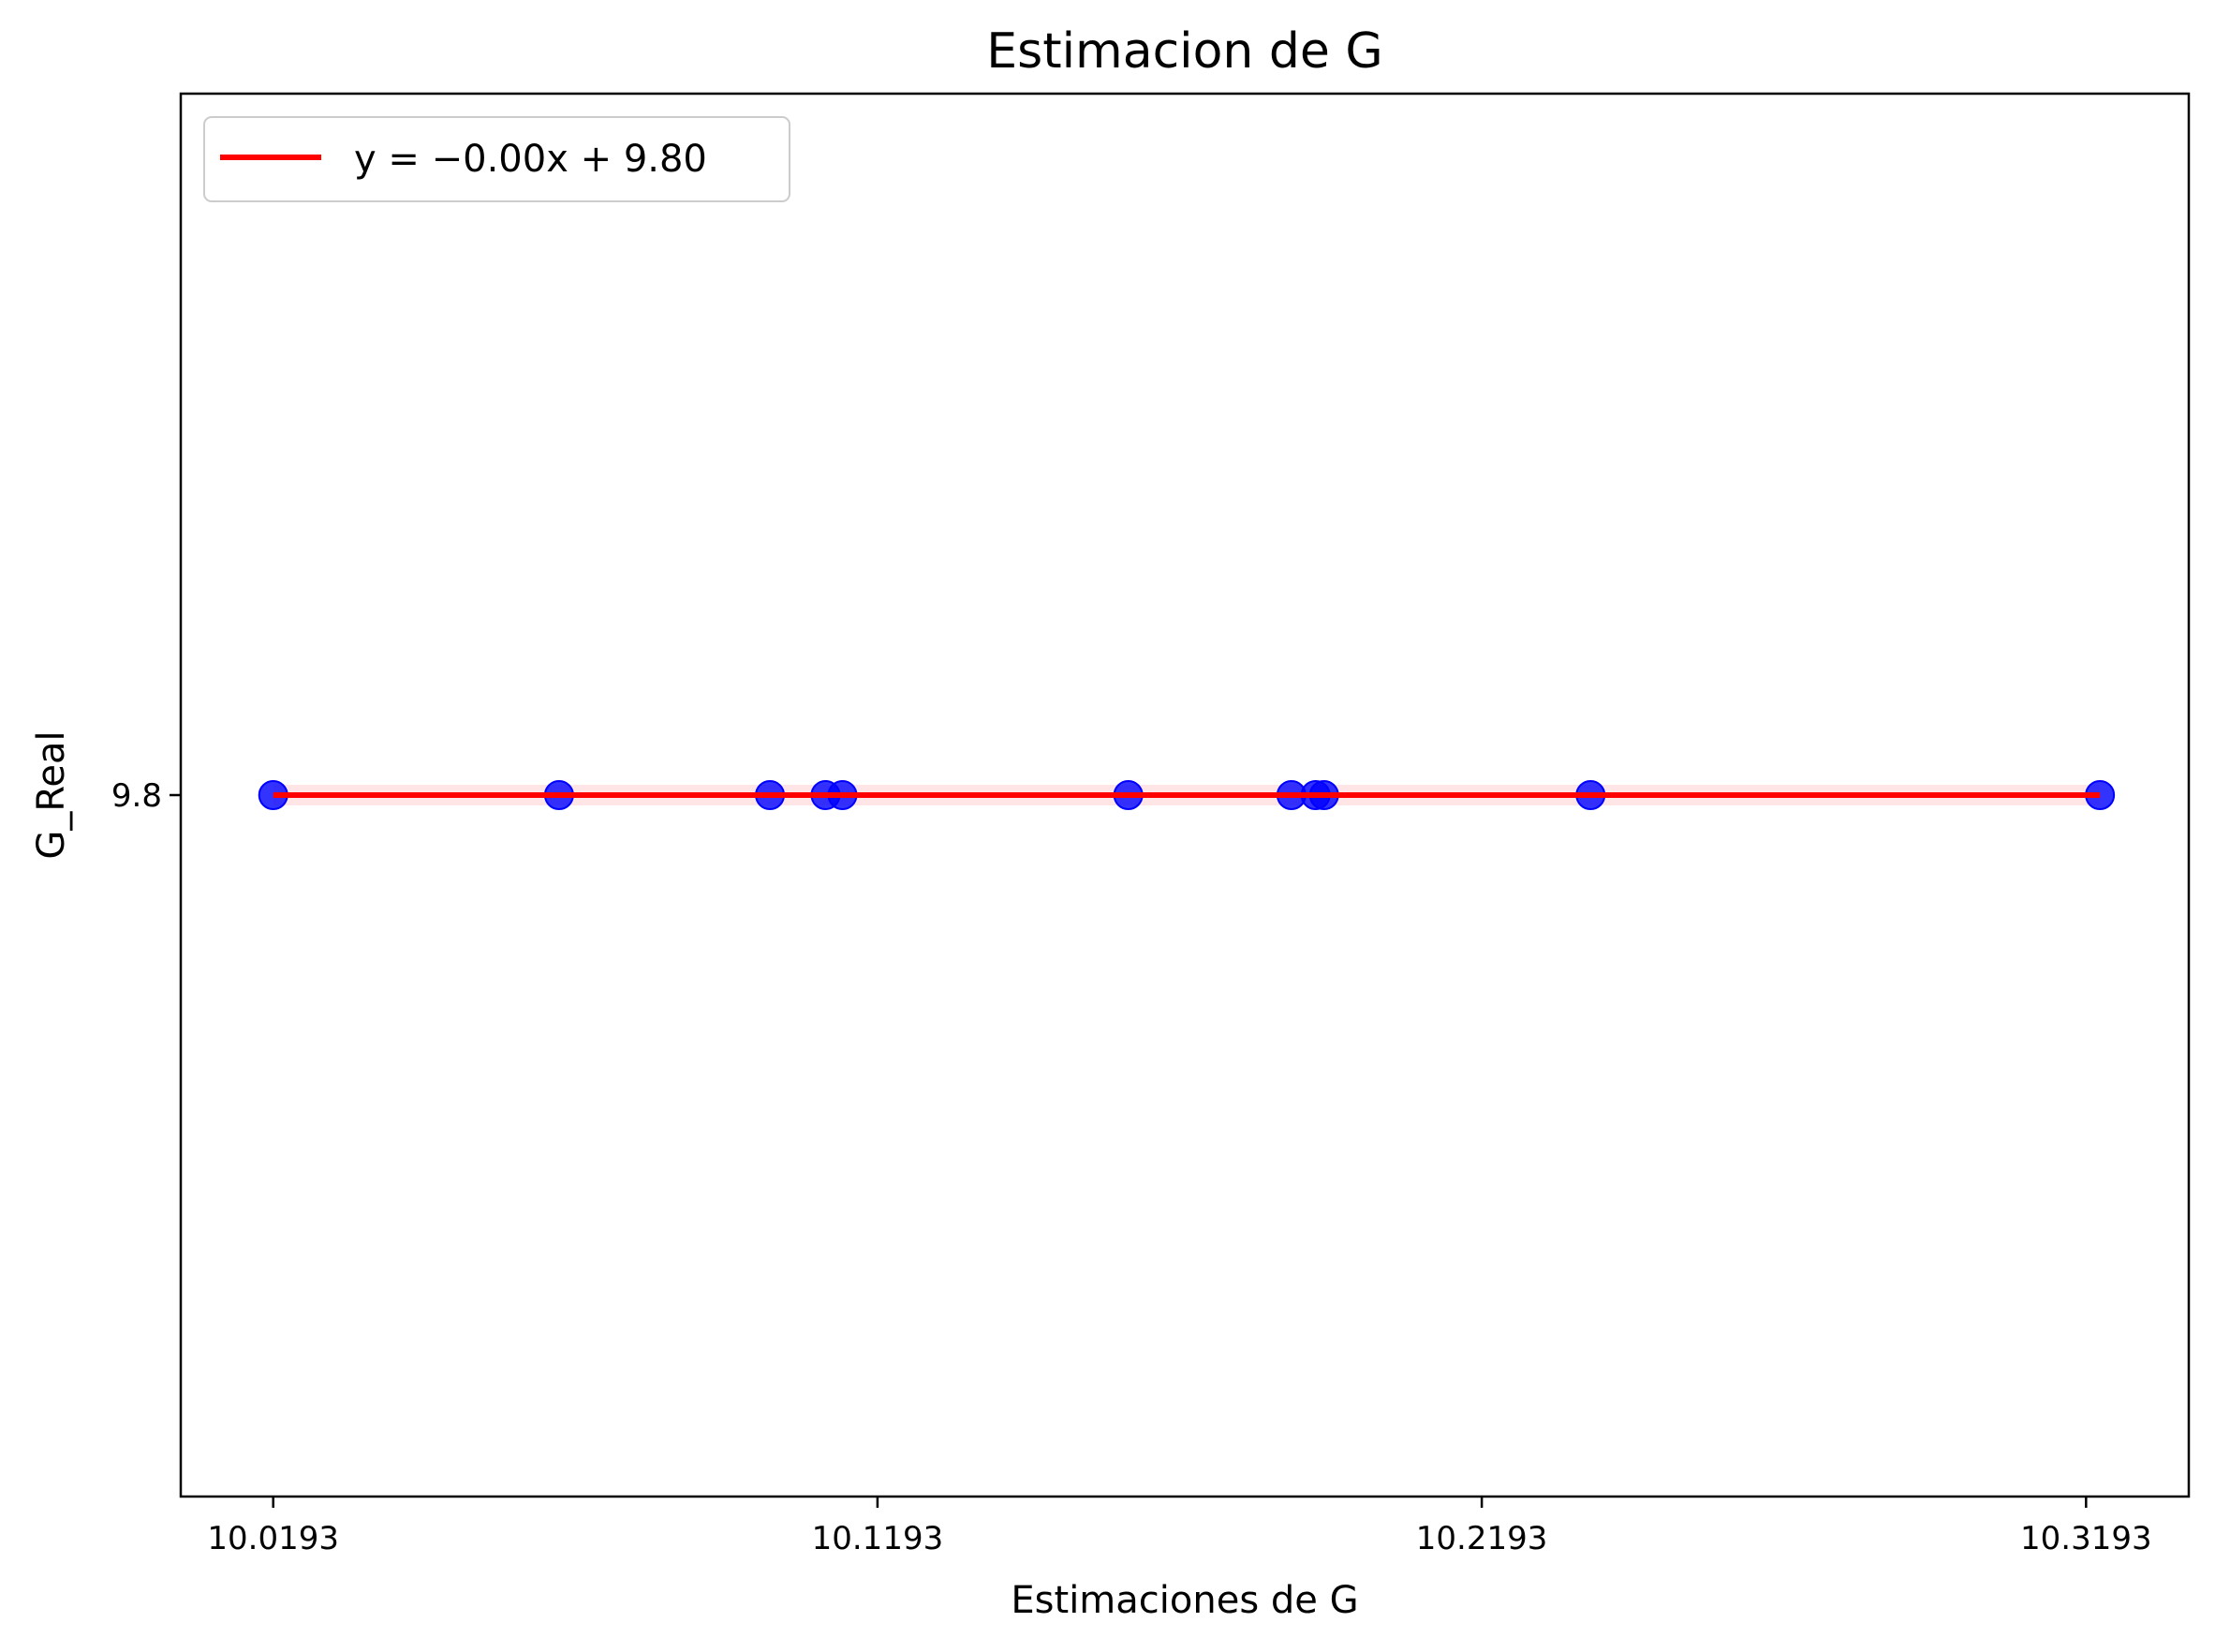 The height and width of the screenshot is (1652, 2215). Describe the element at coordinates (1482, 1538) in the screenshot. I see `x-tick-label: 10.2193` at that location.